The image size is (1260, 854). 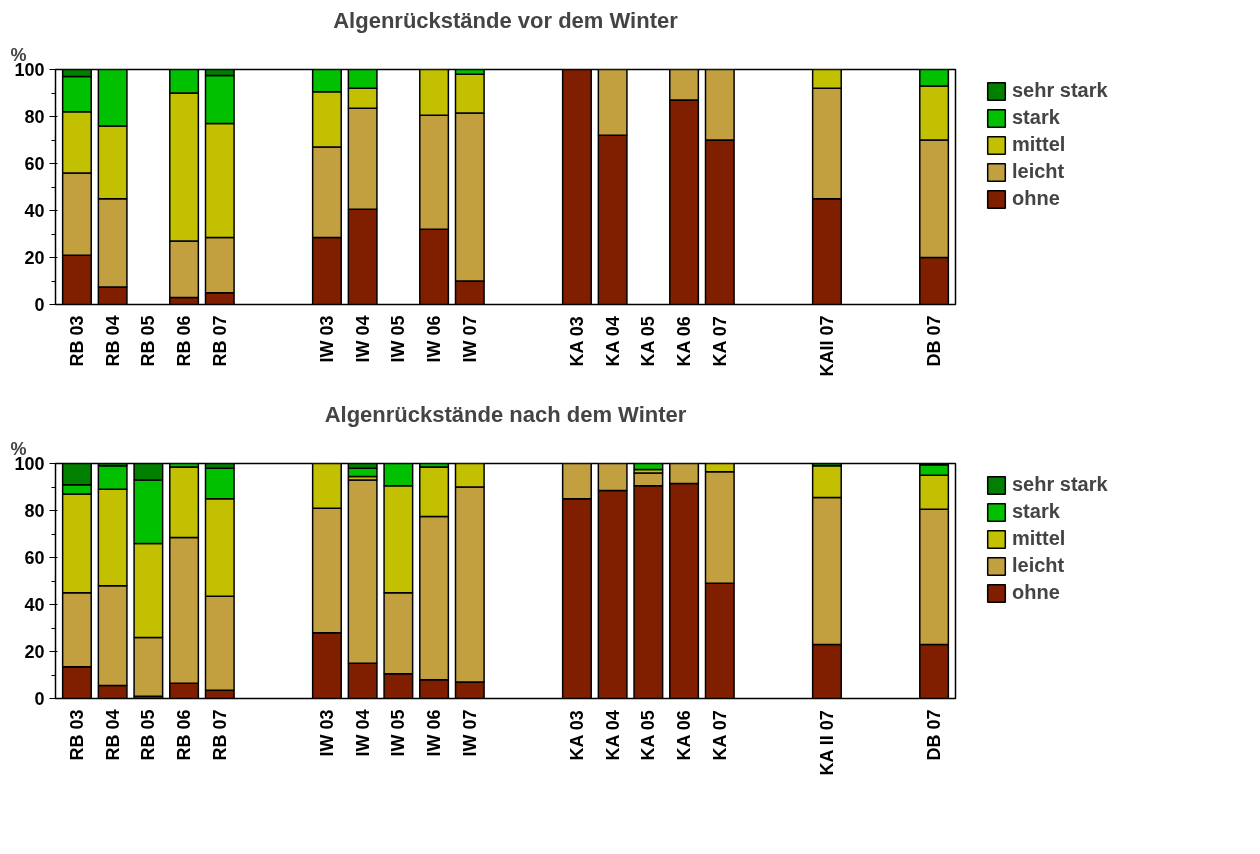 I want to click on x-tick-label: KA II 07, so click(x=826, y=743).